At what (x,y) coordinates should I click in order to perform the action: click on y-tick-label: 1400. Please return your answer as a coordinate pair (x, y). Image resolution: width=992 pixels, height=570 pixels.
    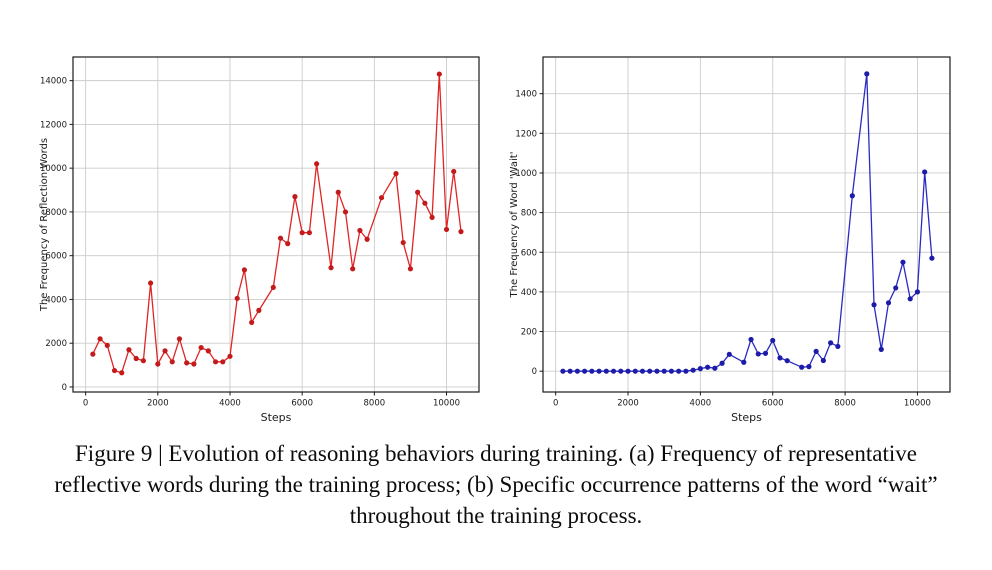
    Looking at the image, I should click on (526, 95).